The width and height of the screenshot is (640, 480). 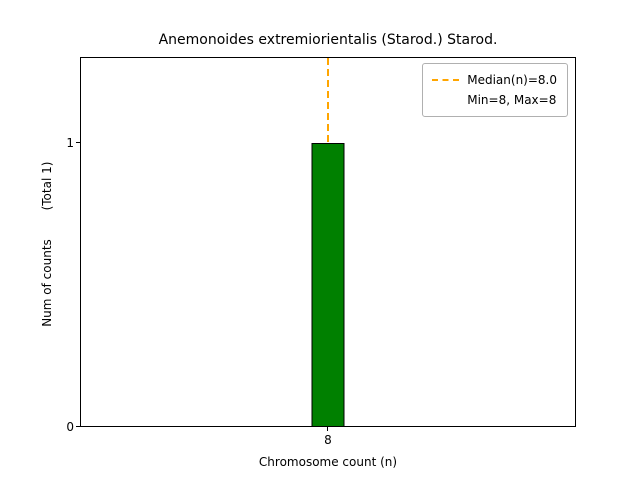 What do you see at coordinates (47, 283) in the screenshot?
I see `y-axis-label: Num of counts` at bounding box center [47, 283].